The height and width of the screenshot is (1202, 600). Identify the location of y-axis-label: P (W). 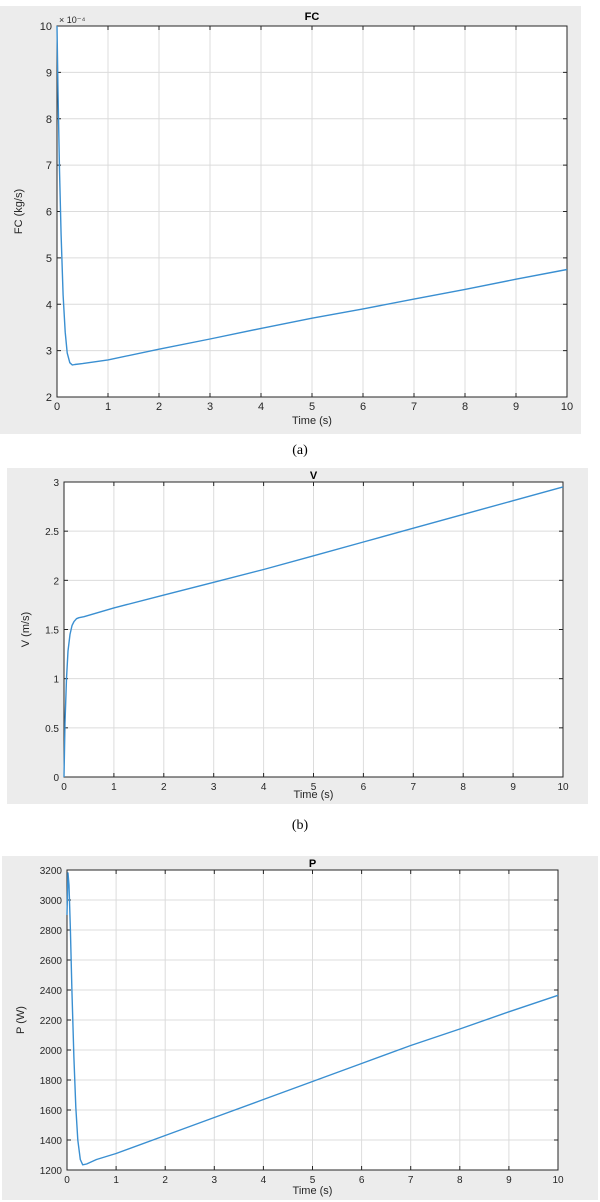
(21, 1020).